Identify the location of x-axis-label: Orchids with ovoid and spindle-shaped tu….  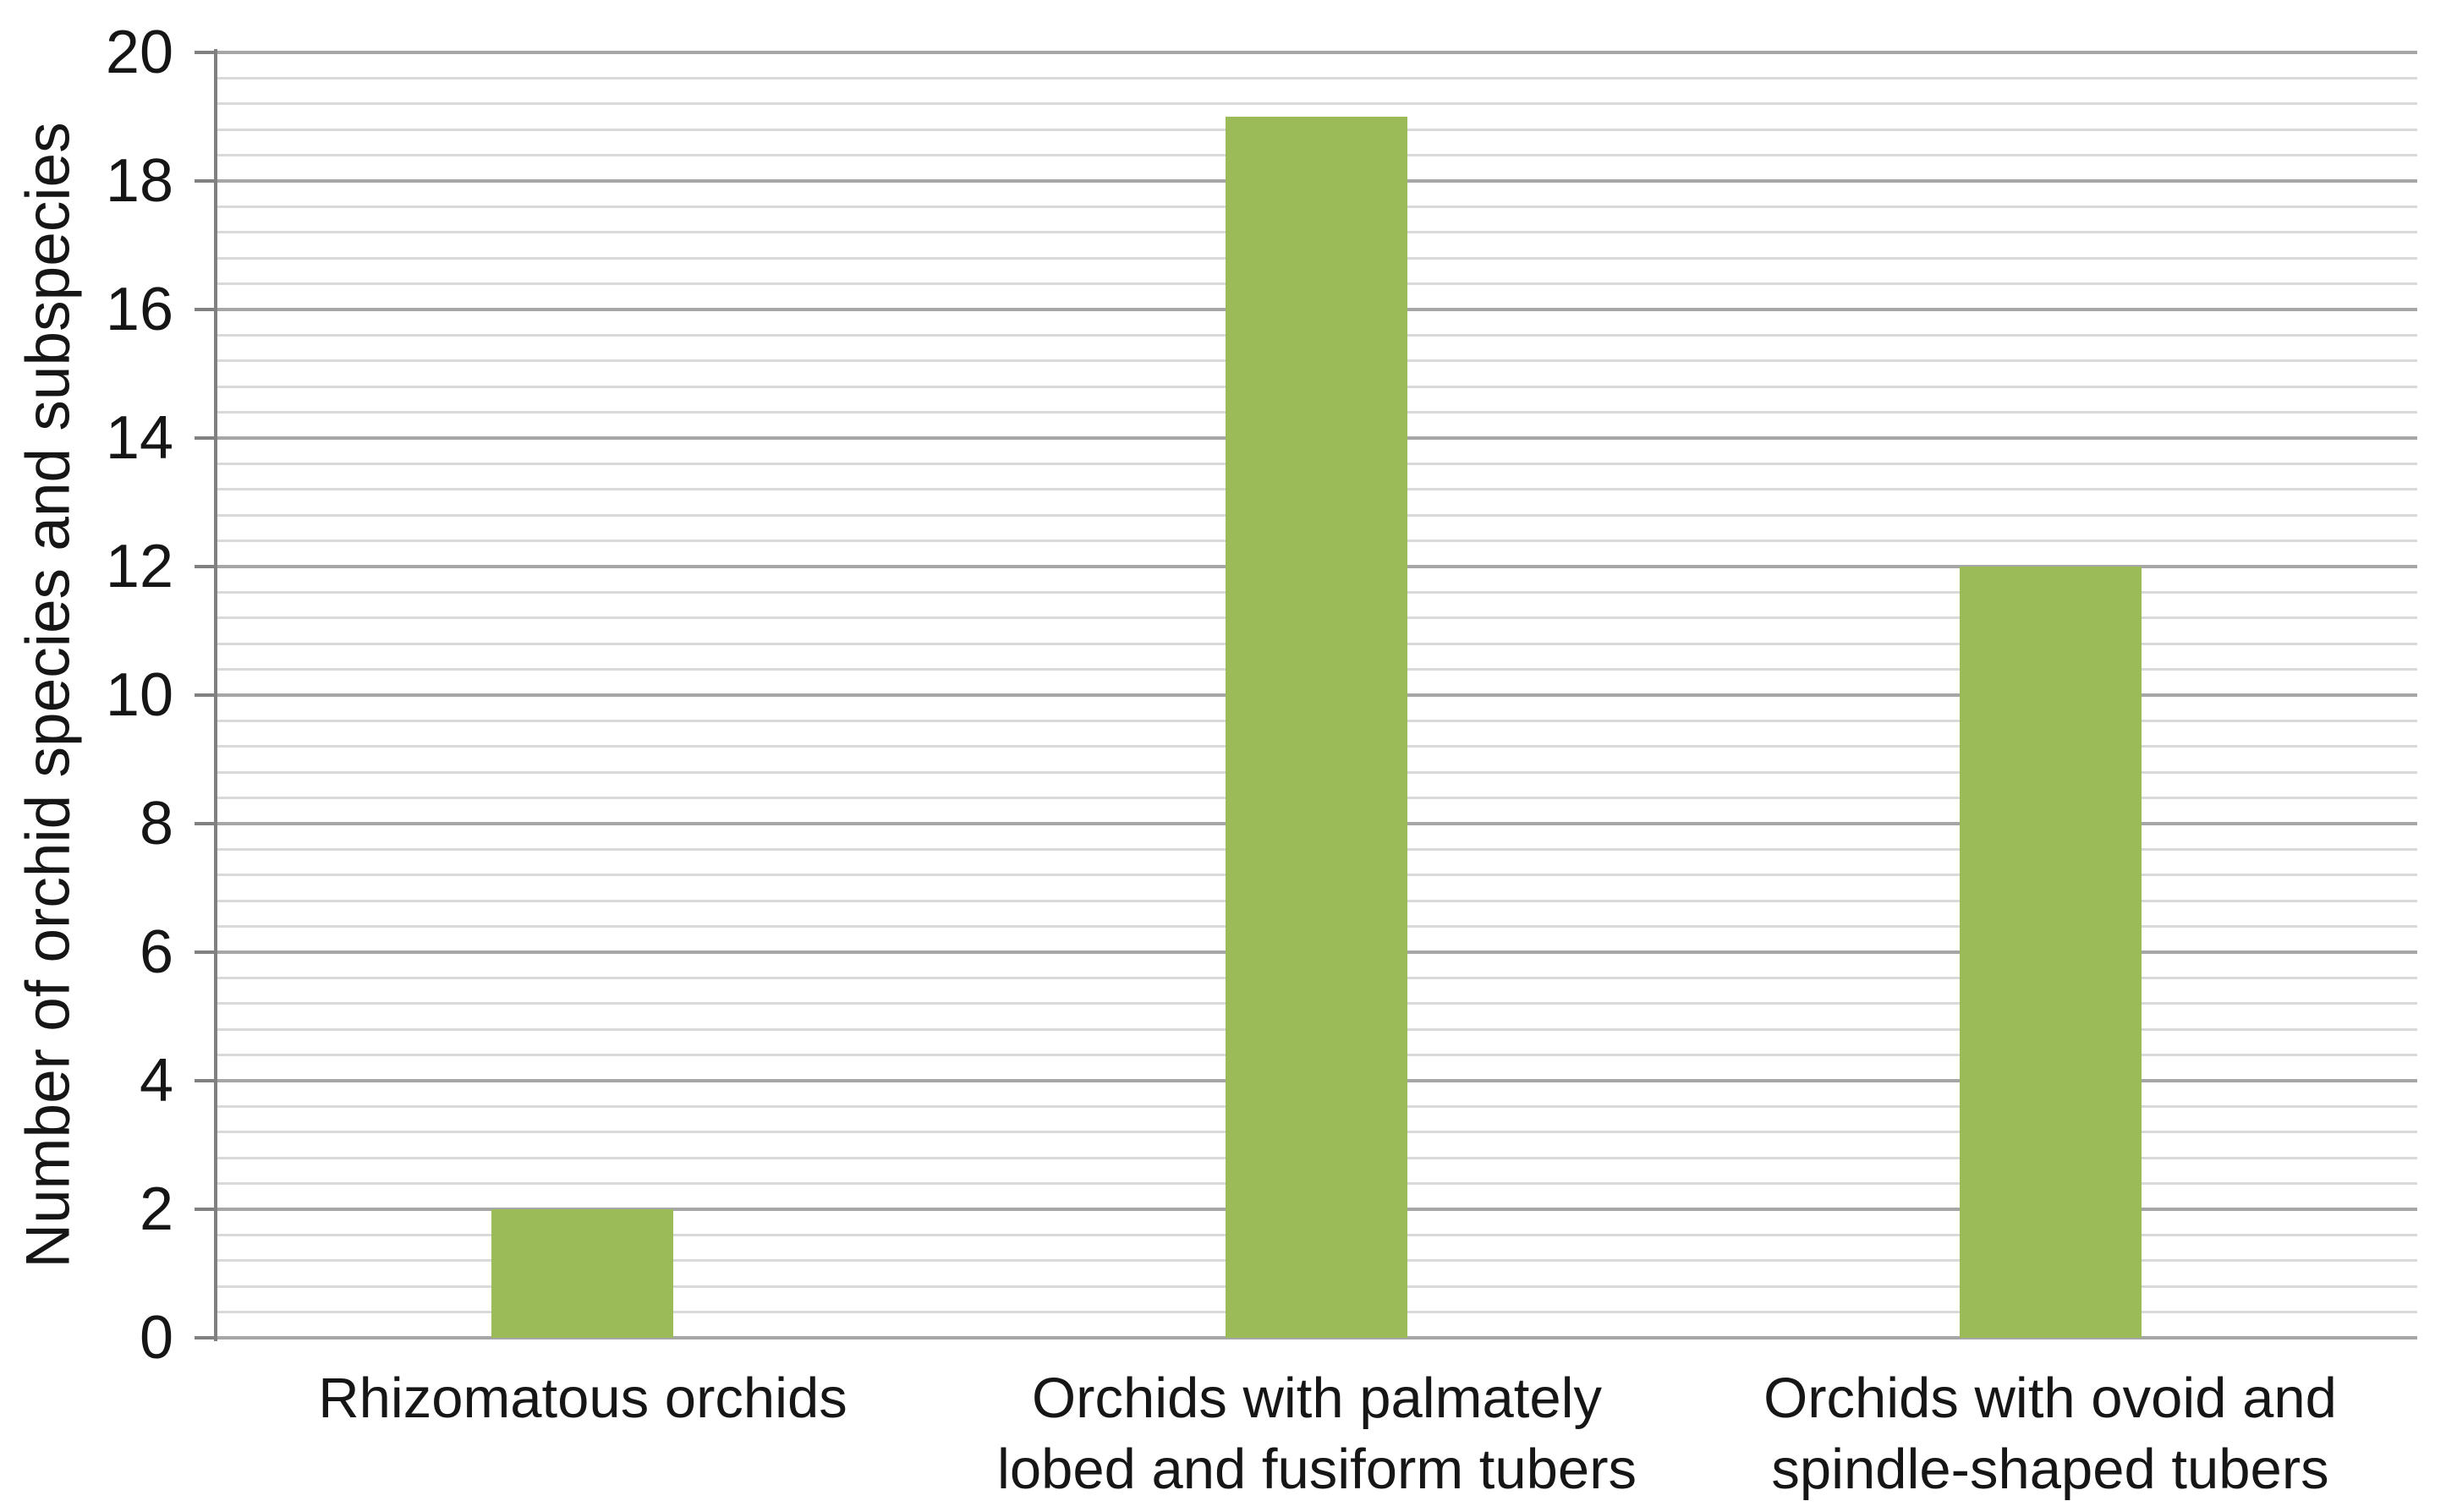
(2050, 1434).